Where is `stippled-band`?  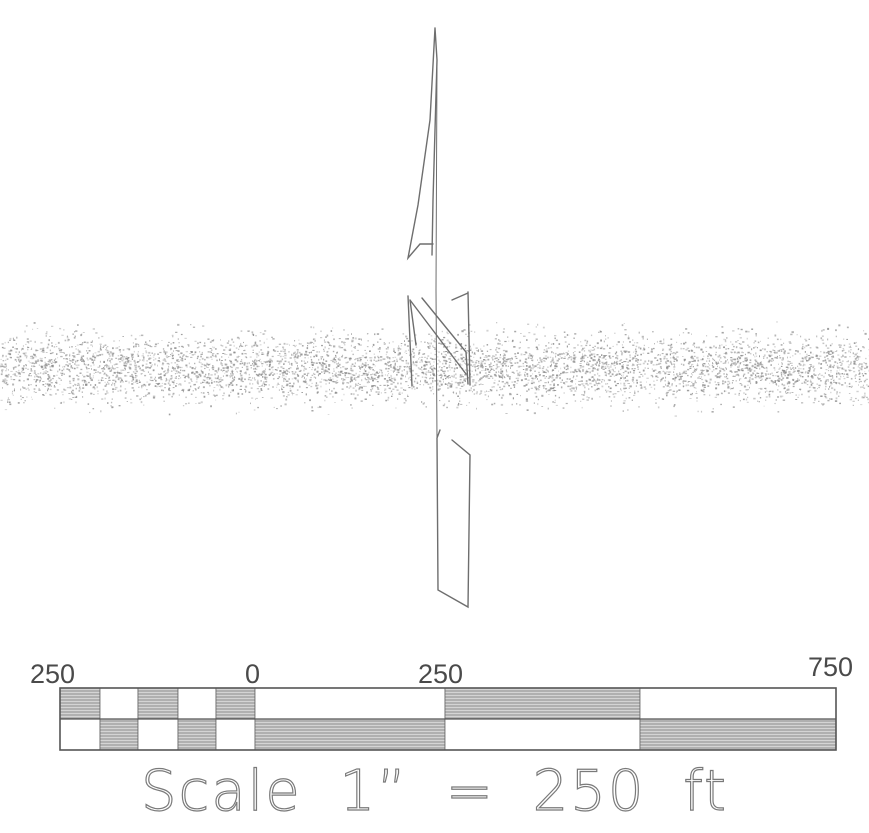 stippled-band is located at coordinates (434, 369).